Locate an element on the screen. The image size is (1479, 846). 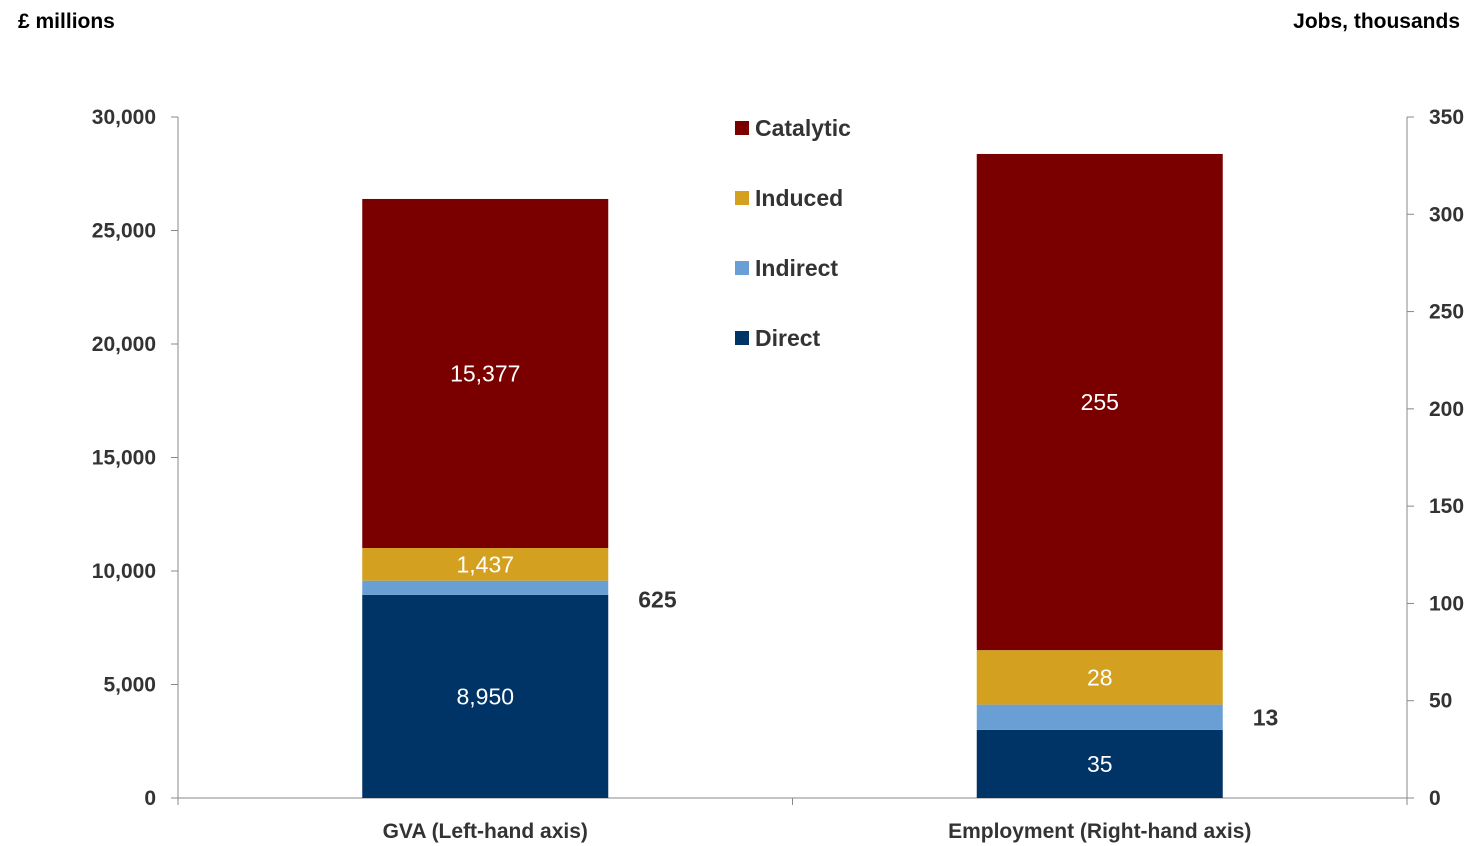
right-tick-label: 350 is located at coordinates (1446, 117).